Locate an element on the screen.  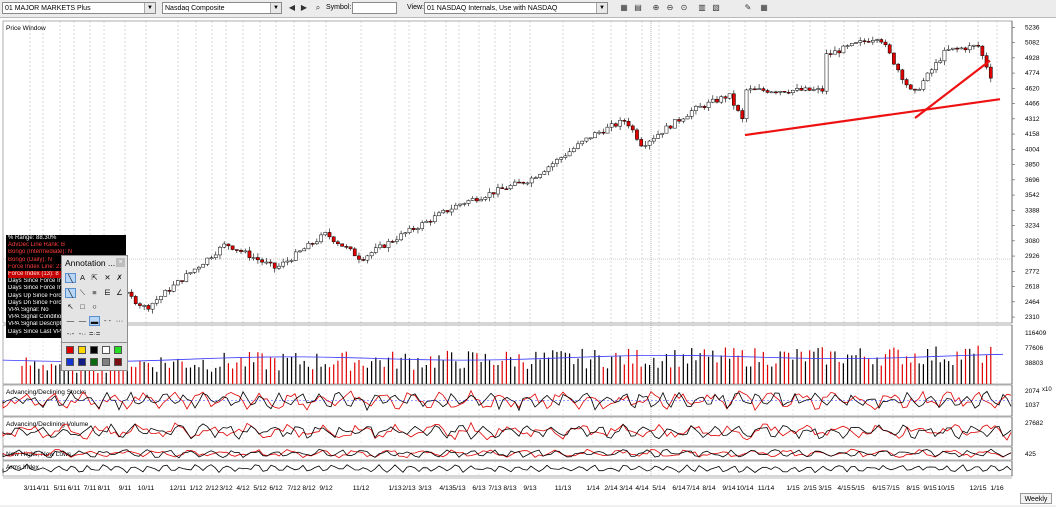
rectangle-tool-icon: □ is located at coordinates (82, 306).